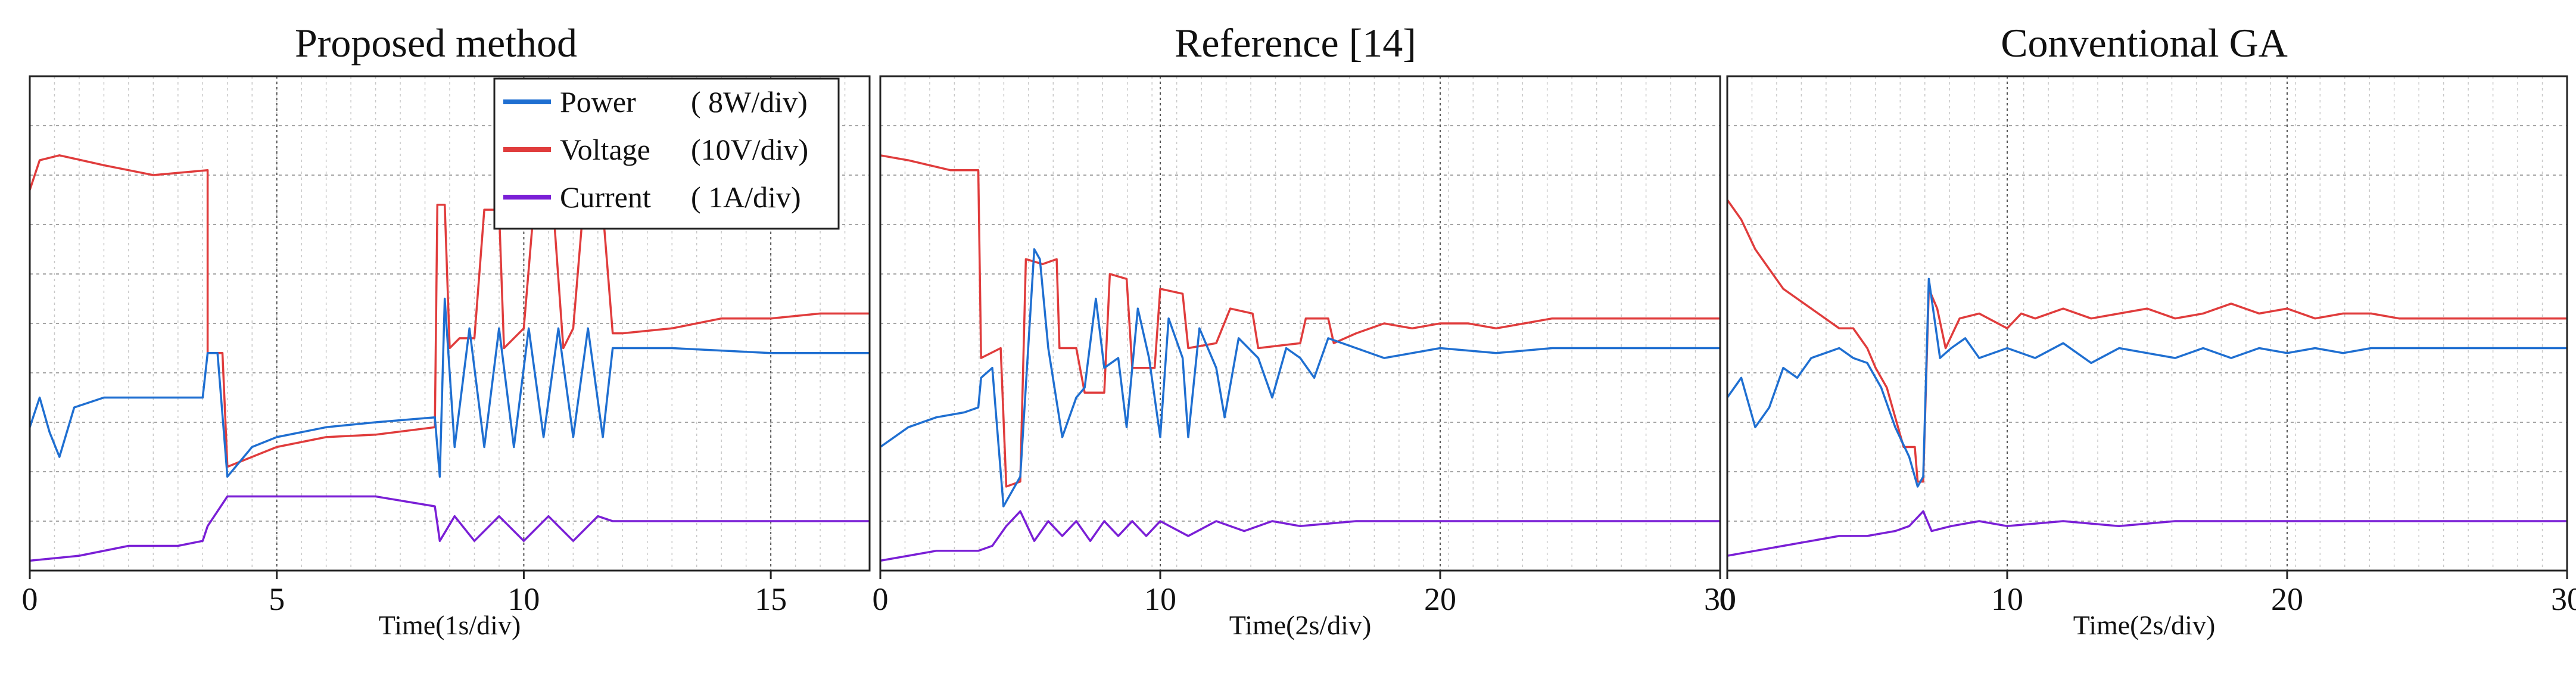 The height and width of the screenshot is (676, 2576). What do you see at coordinates (605, 150) in the screenshot?
I see `legend-label-voltage: Voltage` at bounding box center [605, 150].